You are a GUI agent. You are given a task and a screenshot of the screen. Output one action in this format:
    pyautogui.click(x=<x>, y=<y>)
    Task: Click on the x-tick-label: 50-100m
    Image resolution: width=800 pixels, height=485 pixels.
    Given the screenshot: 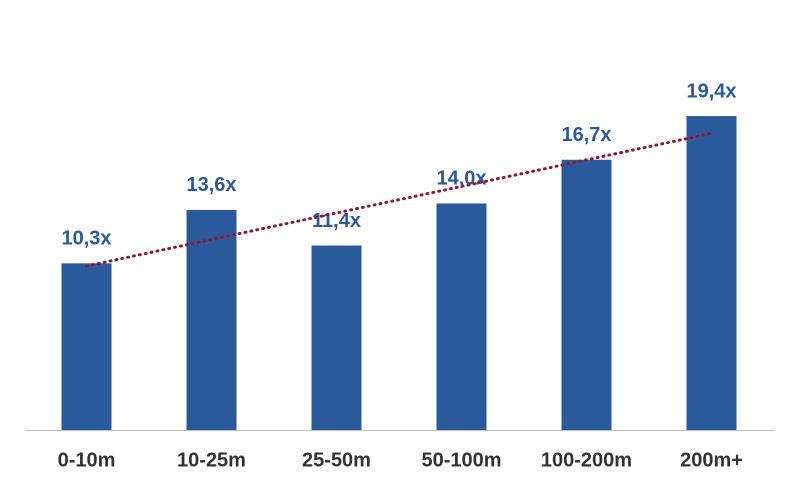 What is the action you would take?
    pyautogui.click(x=461, y=460)
    